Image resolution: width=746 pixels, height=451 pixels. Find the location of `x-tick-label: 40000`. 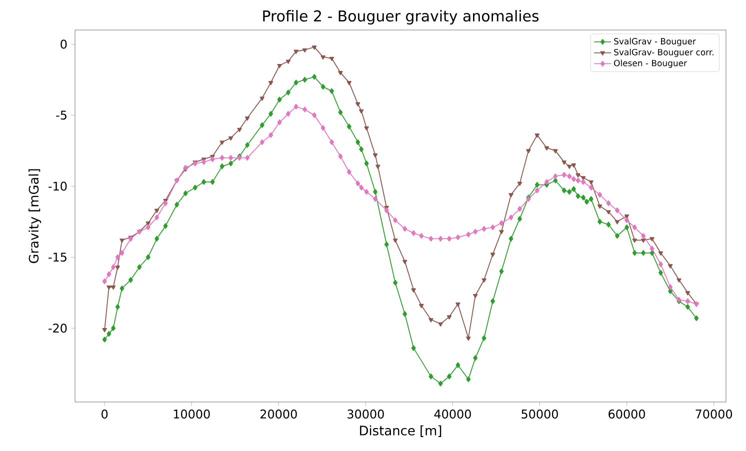

x-tick-label: 40000 is located at coordinates (452, 414).